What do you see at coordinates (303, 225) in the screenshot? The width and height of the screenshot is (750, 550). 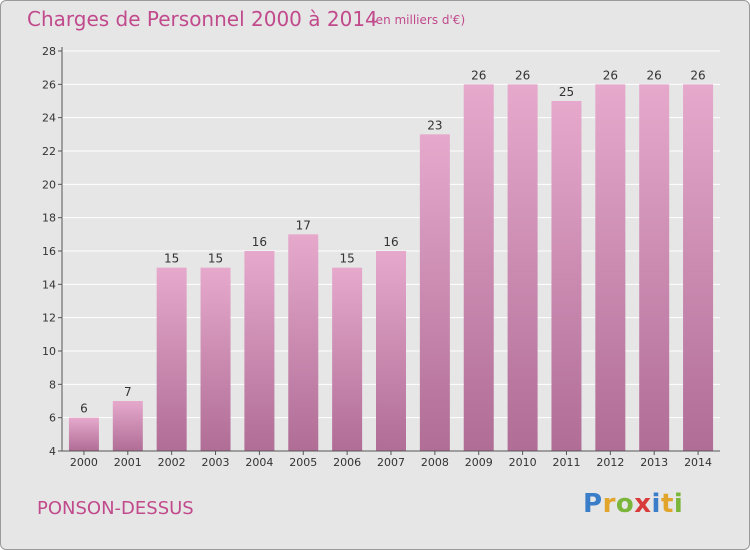 I see `data-label: 17` at bounding box center [303, 225].